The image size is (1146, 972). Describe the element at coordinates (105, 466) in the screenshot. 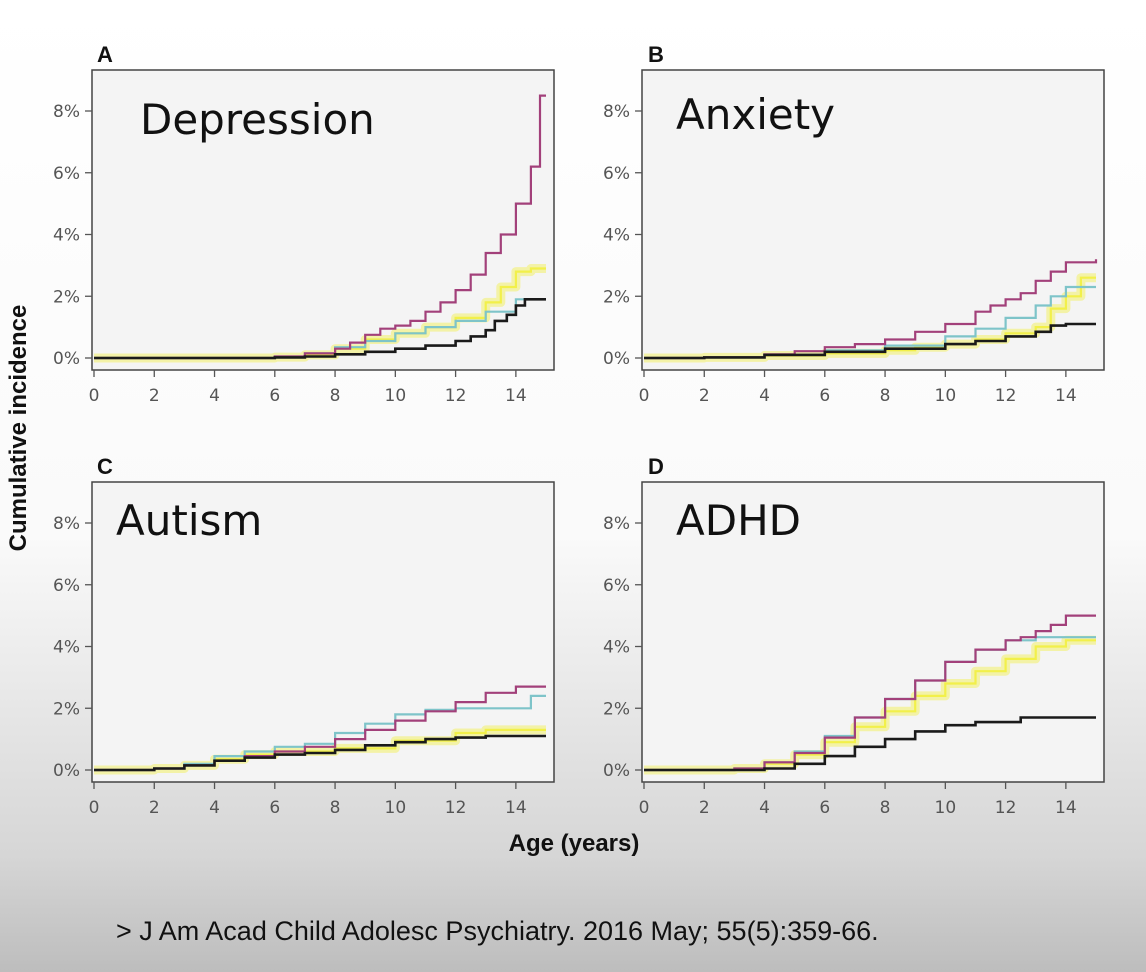

I see `panel-letter: C` at that location.